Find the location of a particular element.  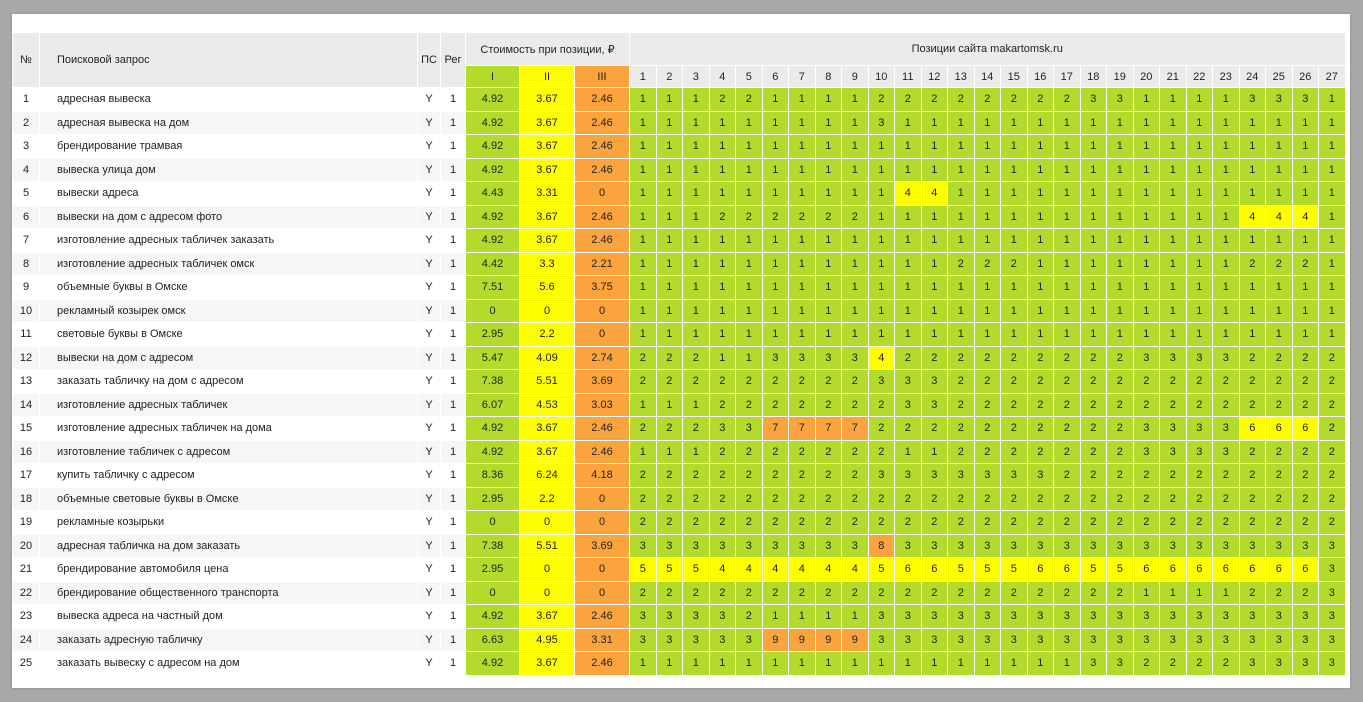

col-header-position: 8 is located at coordinates (828, 76).